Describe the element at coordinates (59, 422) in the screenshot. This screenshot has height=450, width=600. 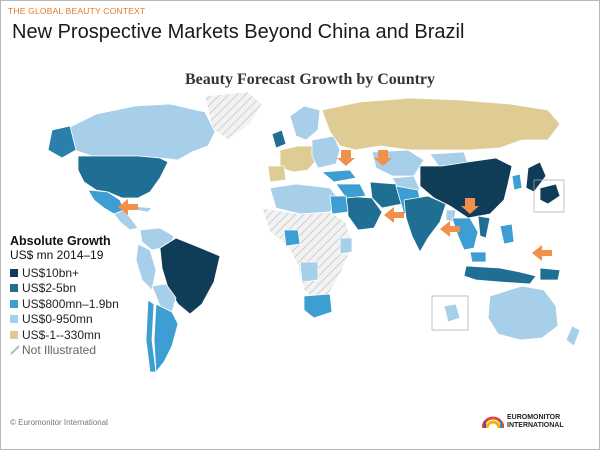
I see `copyright: © Euromonitor International` at that location.